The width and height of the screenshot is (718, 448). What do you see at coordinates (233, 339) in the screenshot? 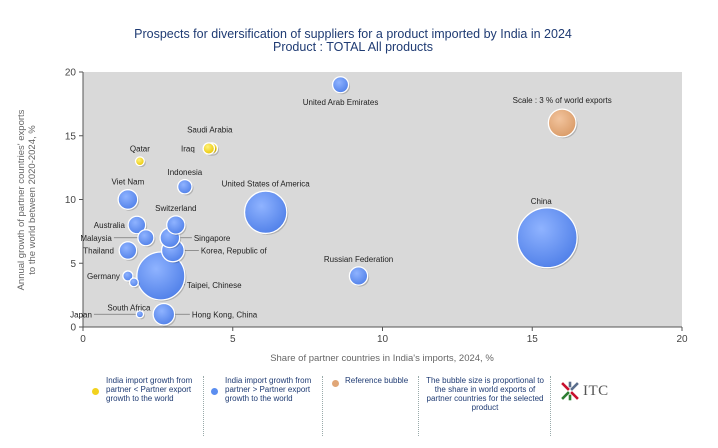
I see `x-tick-label: 5` at bounding box center [233, 339].